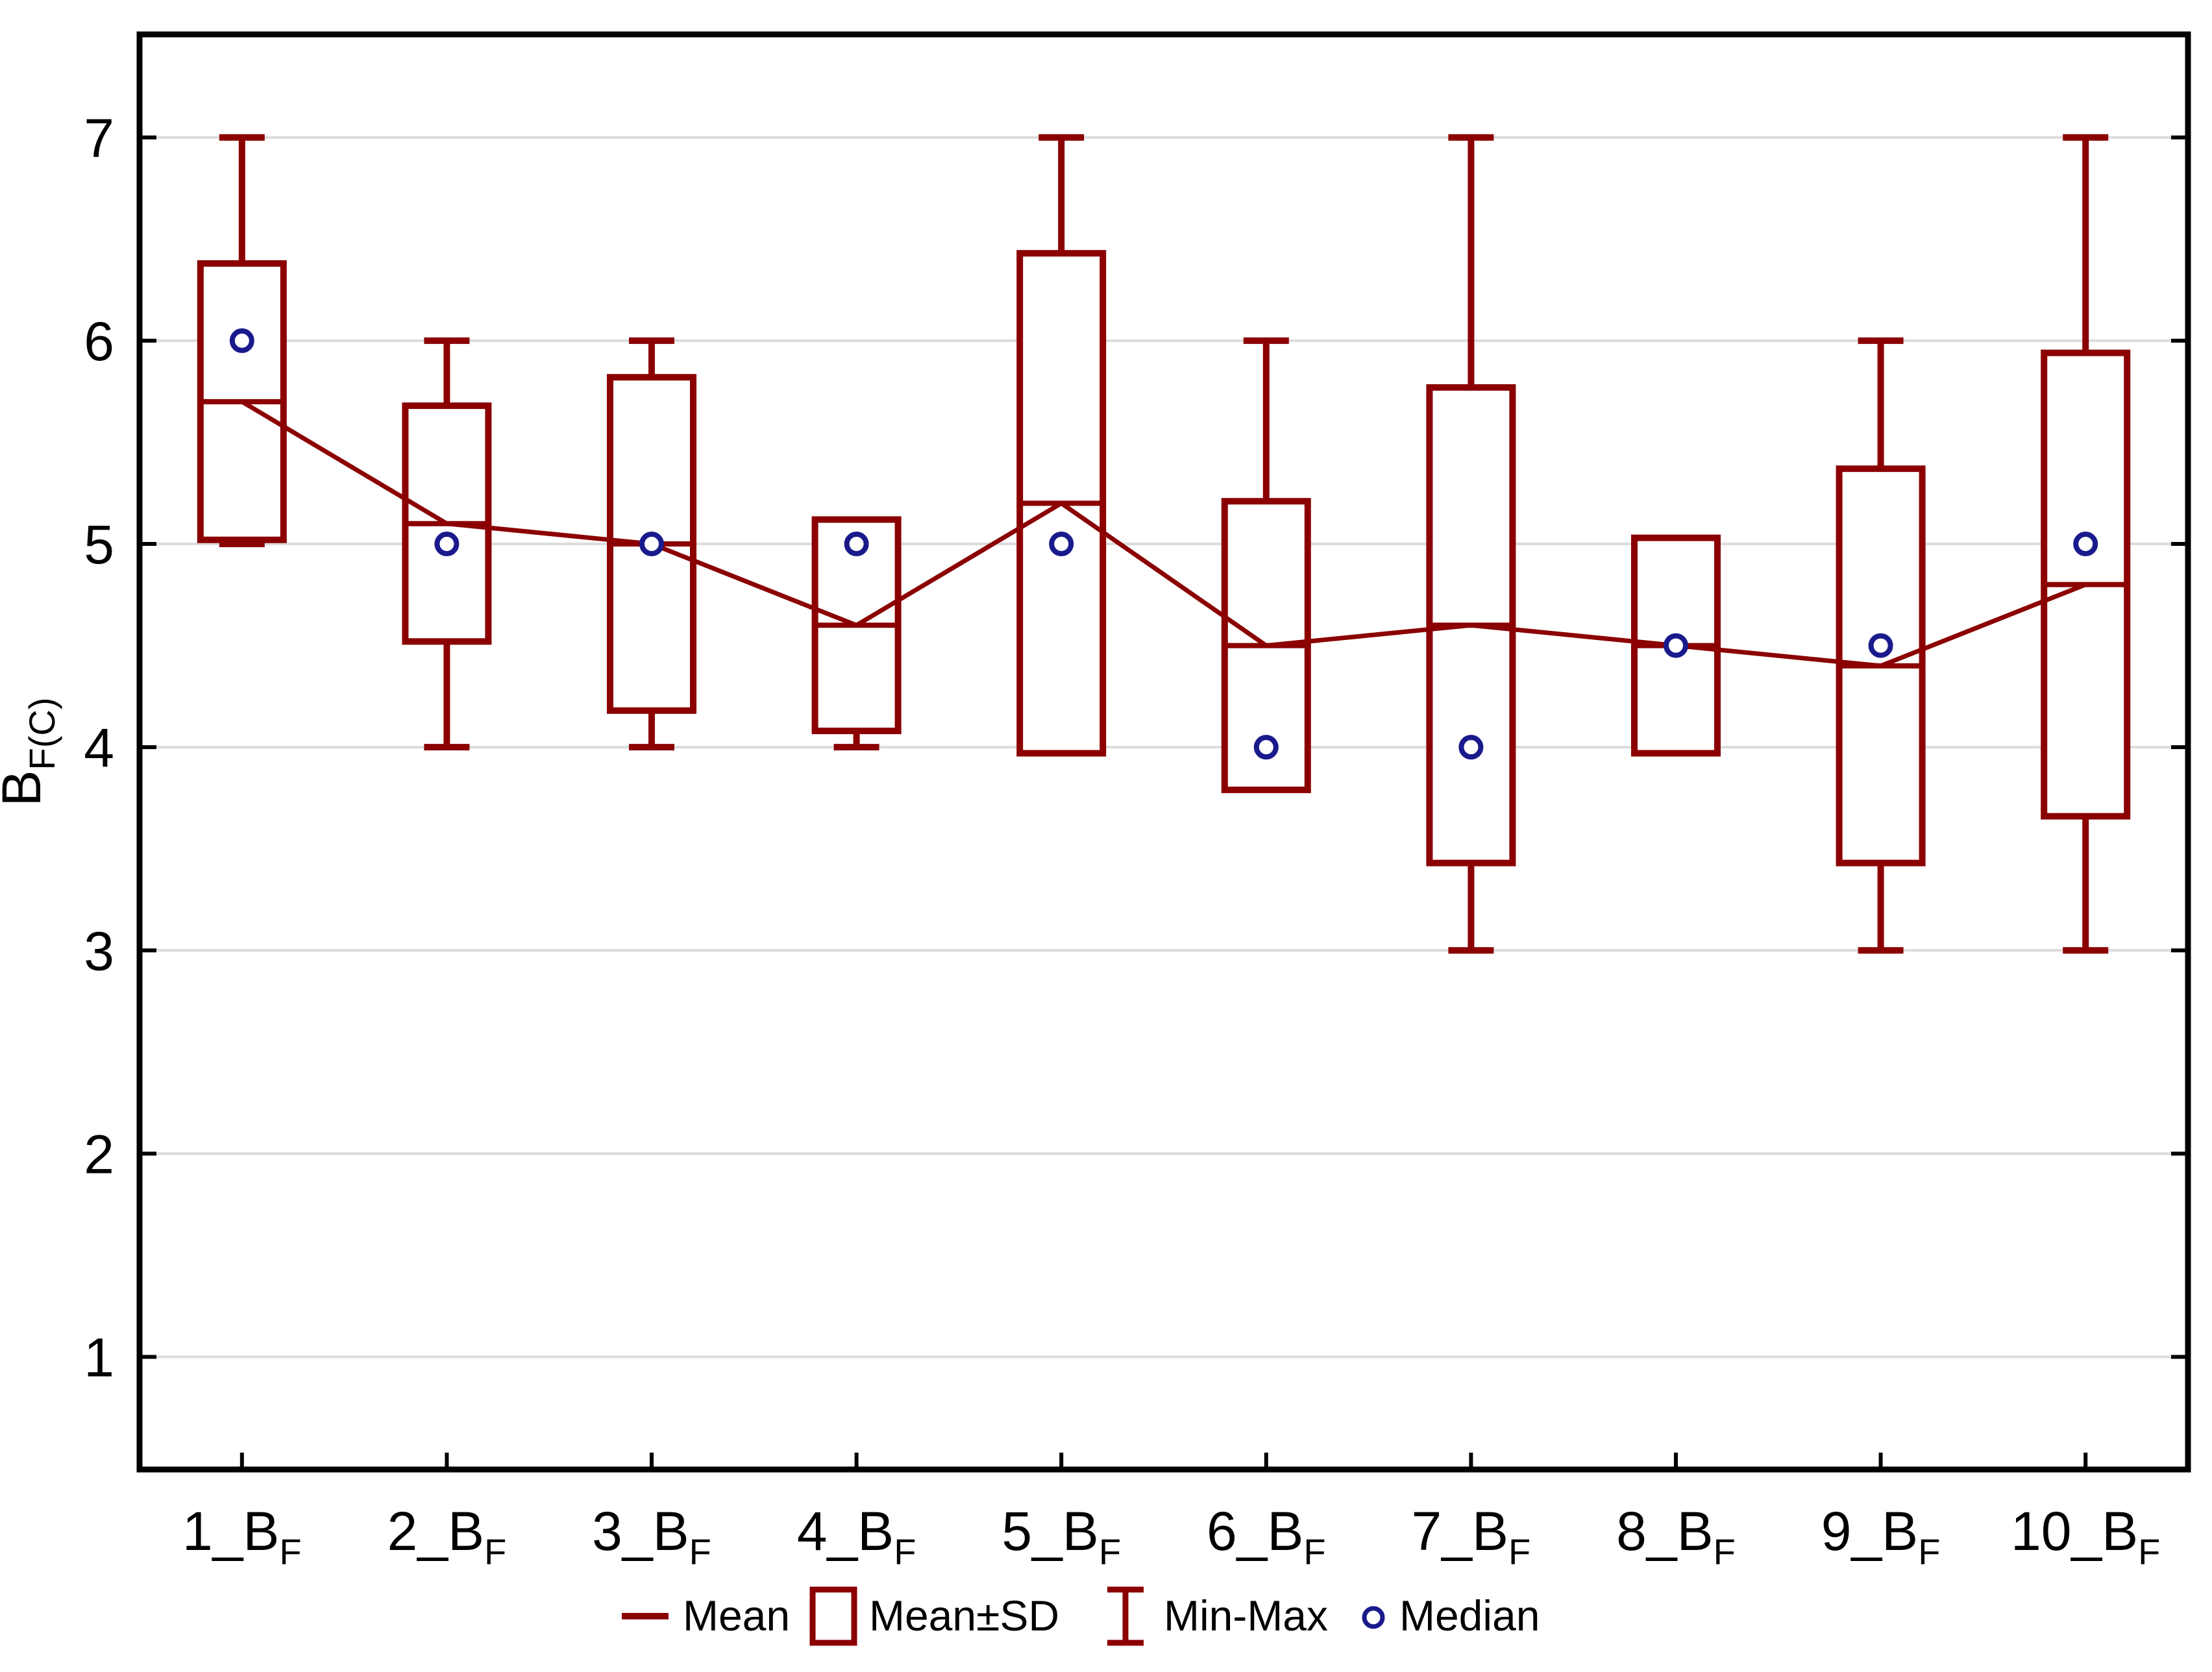 The width and height of the screenshot is (2212, 1672). Describe the element at coordinates (1881, 1536) in the screenshot. I see `x-tick-label: 9_BF` at that location.